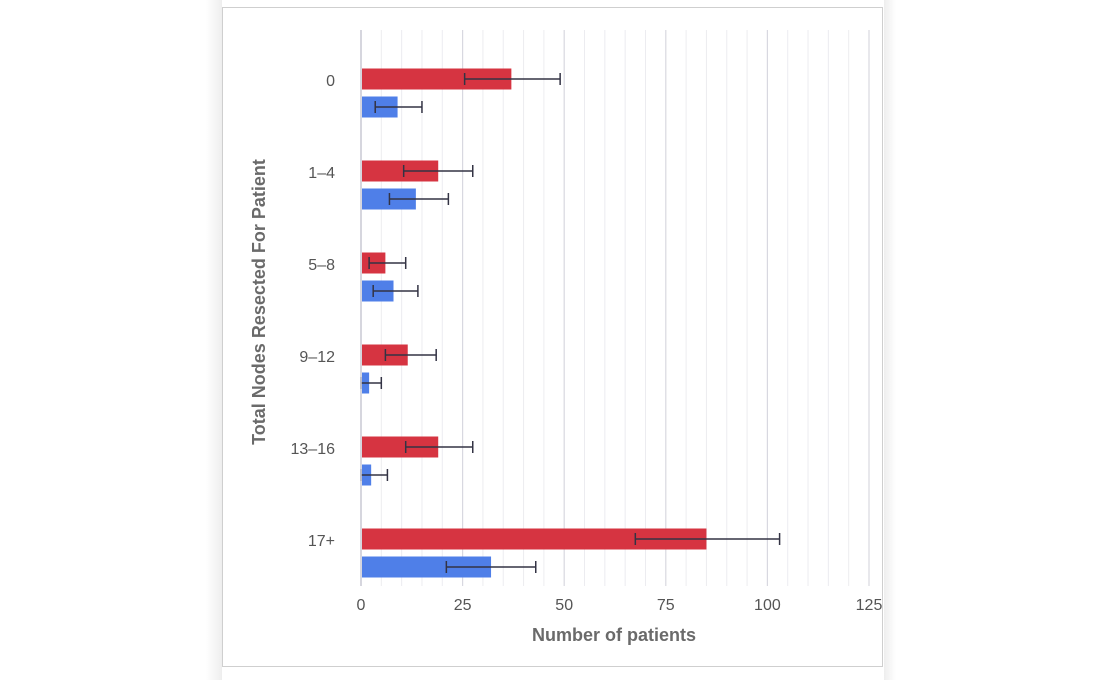  I want to click on x-tick-label: 100, so click(767, 605).